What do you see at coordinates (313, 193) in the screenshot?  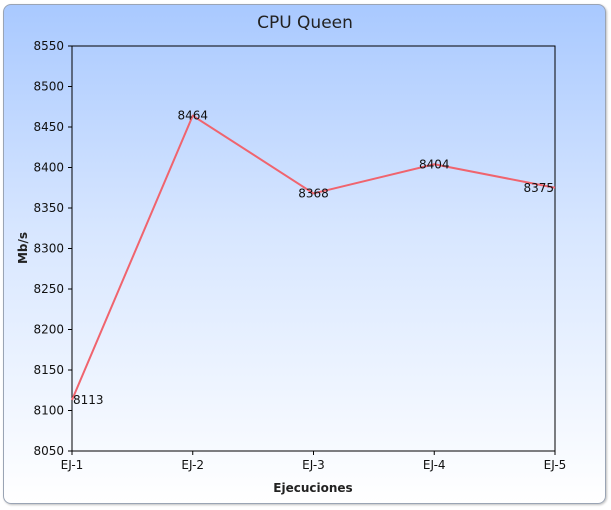 I see `data-label: 8368` at bounding box center [313, 193].